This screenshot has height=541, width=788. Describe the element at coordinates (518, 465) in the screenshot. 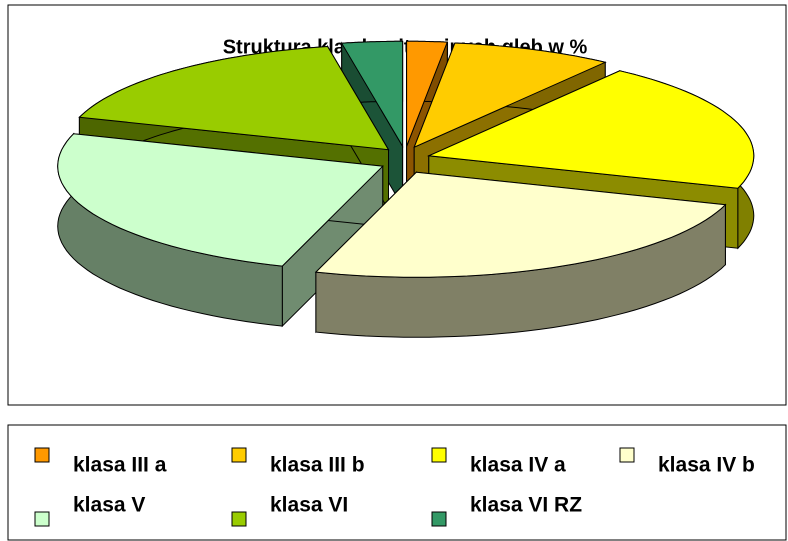

I see `legend-label: klasa IV a` at that location.